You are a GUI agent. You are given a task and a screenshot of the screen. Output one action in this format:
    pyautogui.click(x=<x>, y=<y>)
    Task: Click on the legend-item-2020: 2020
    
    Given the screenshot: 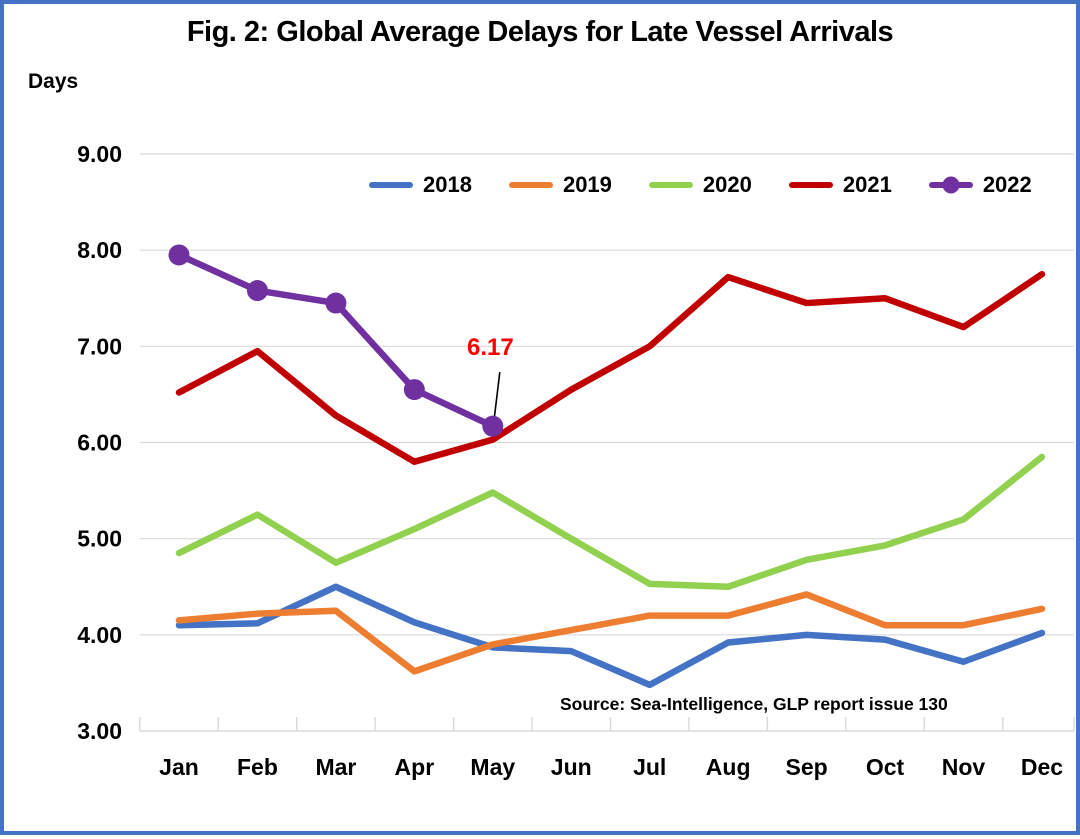 What is the action you would take?
    pyautogui.click(x=700, y=185)
    